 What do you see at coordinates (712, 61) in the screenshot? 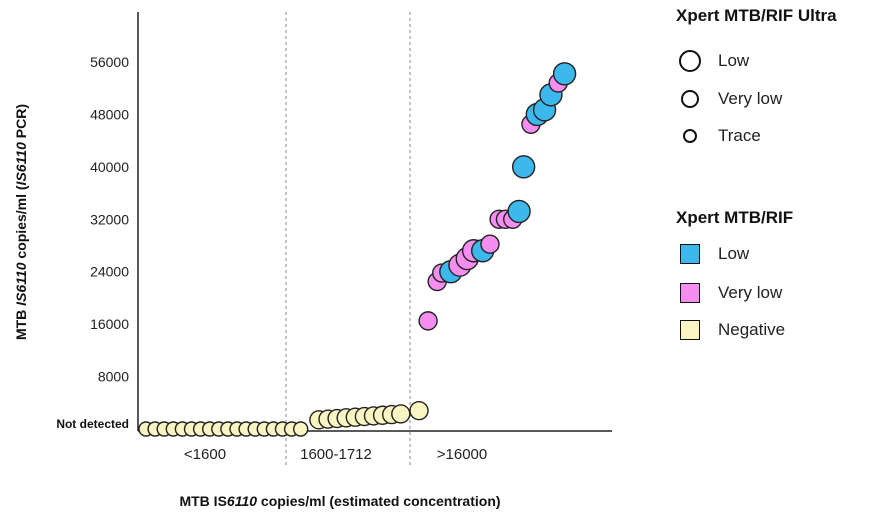
I see `legend-ultra-item-low: Low` at bounding box center [712, 61].